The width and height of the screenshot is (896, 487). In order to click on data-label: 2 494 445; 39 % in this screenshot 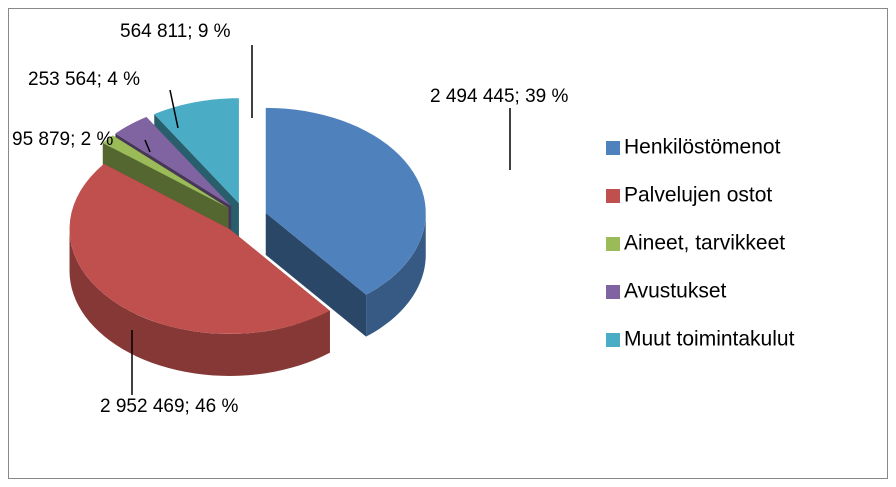, I will do `click(499, 96)`.